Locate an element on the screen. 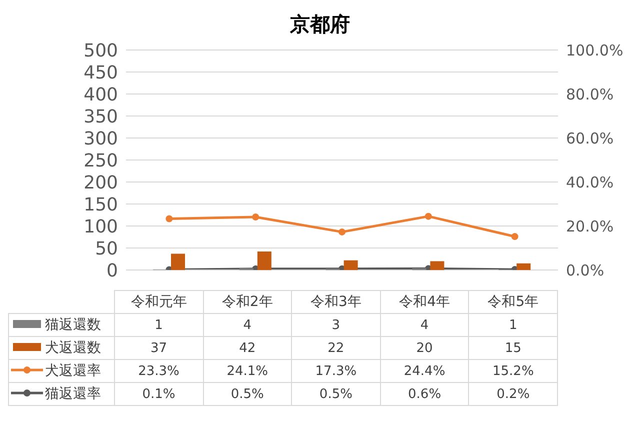  data-label: 22 is located at coordinates (336, 348).